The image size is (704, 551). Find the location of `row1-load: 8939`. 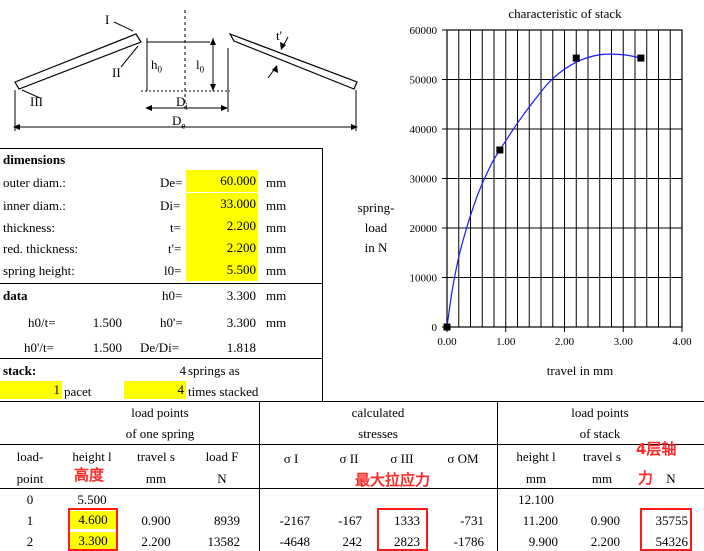

row1-load: 8939 is located at coordinates (227, 520).